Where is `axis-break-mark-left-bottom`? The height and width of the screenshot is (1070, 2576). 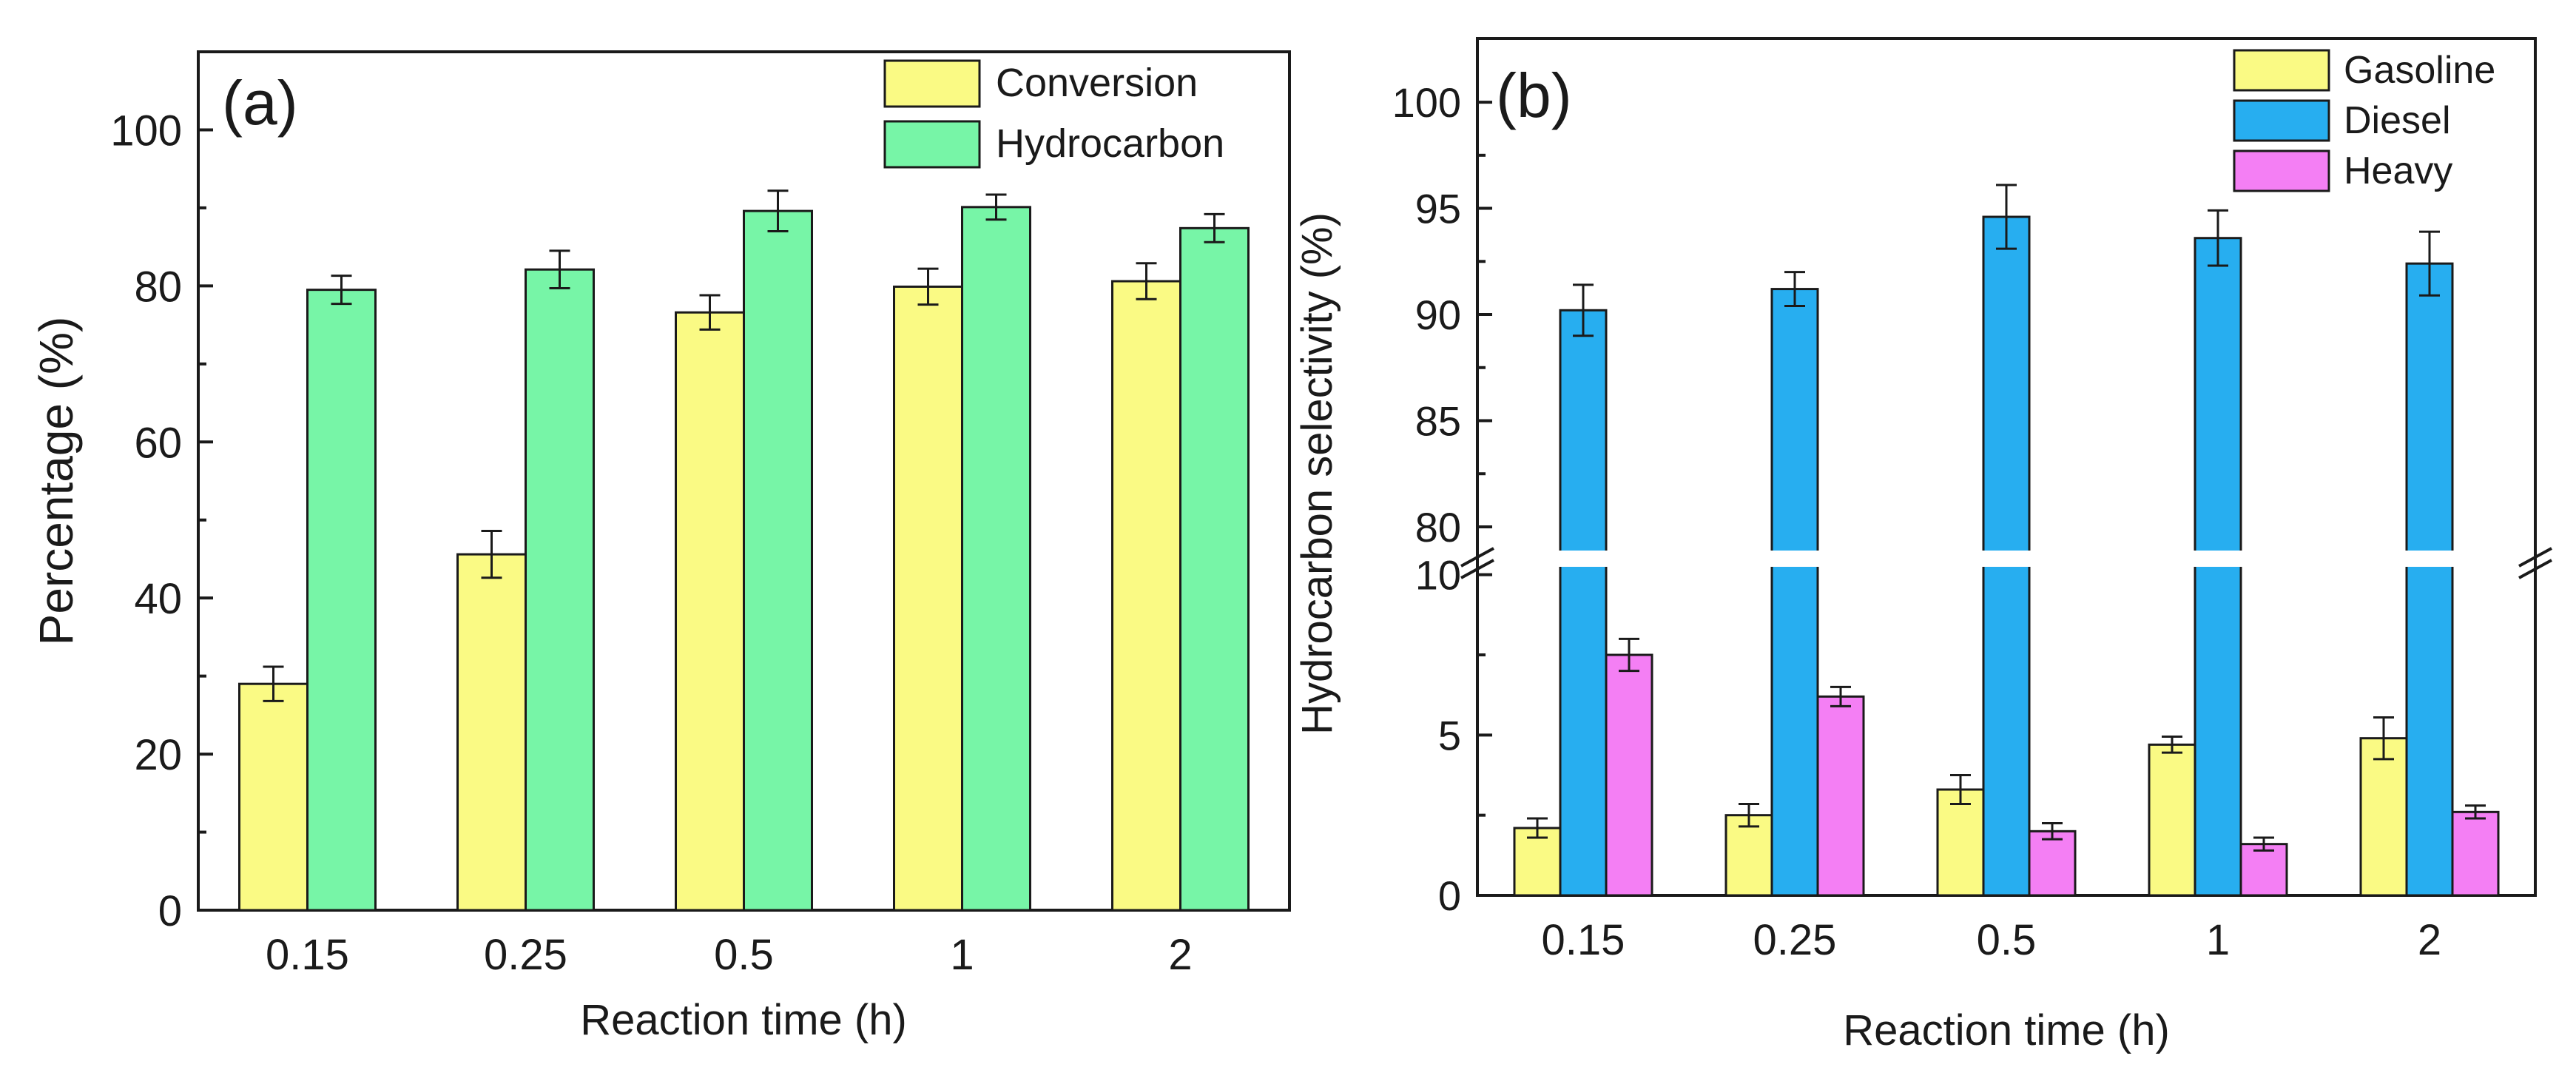 axis-break-mark-left-bottom is located at coordinates (1477, 569).